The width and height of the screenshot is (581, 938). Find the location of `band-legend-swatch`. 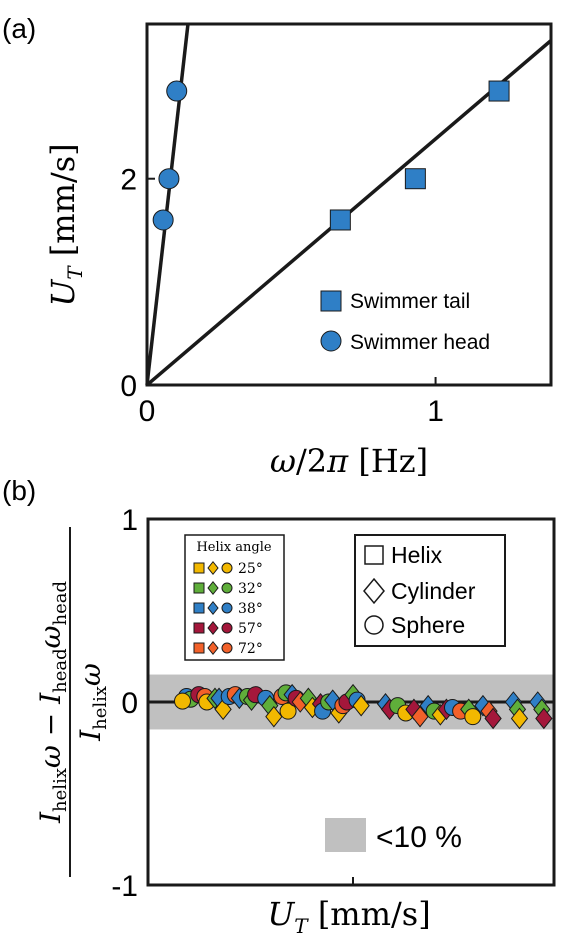

band-legend-swatch is located at coordinates (345, 835).